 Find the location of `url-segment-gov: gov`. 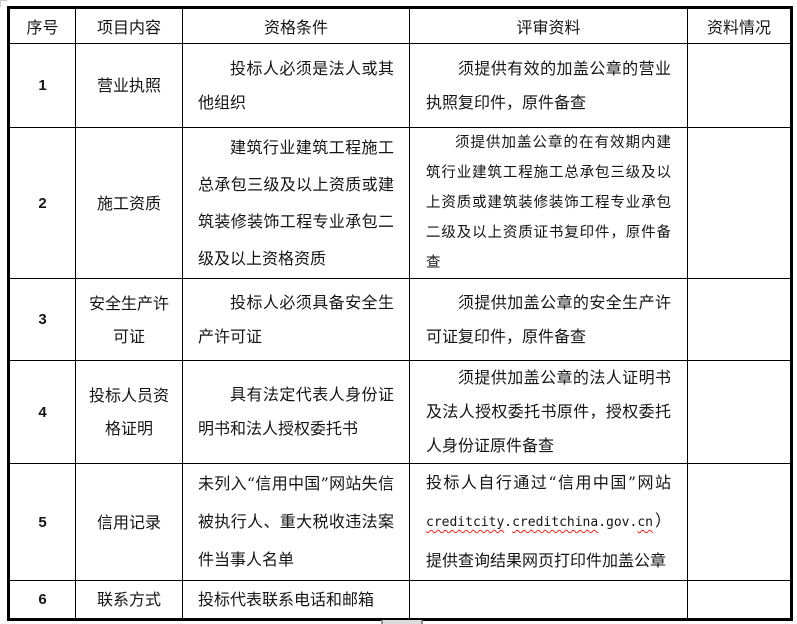

url-segment-gov: gov is located at coordinates (618, 522).